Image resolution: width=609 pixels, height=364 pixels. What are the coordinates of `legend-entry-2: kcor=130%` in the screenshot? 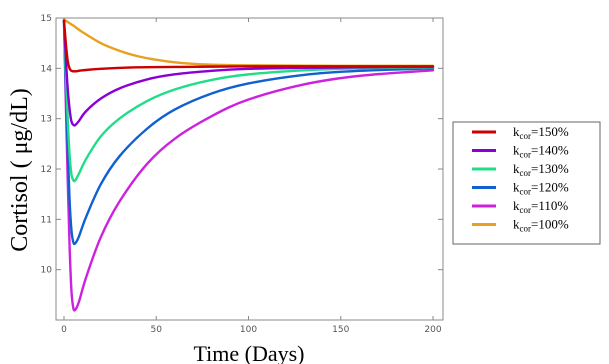 It's located at (541, 169).